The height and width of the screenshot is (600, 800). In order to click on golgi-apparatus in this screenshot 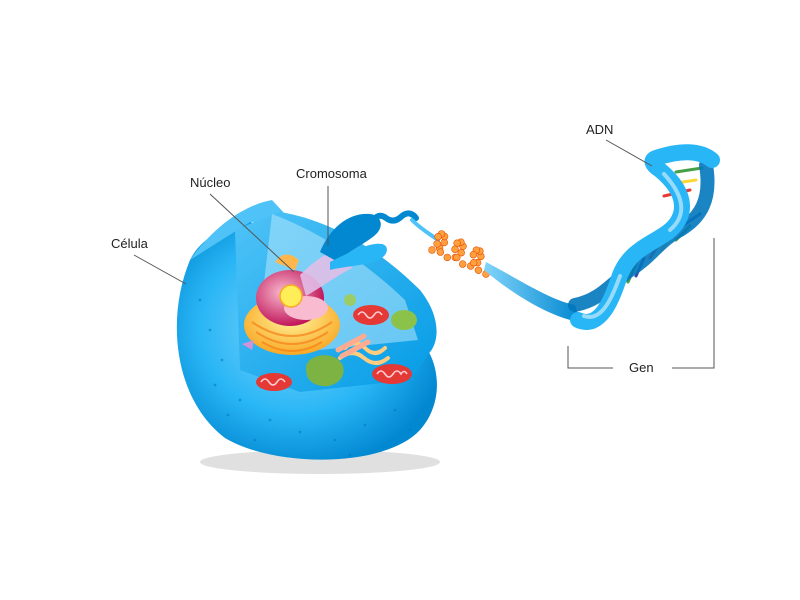, I will do `click(353, 346)`.